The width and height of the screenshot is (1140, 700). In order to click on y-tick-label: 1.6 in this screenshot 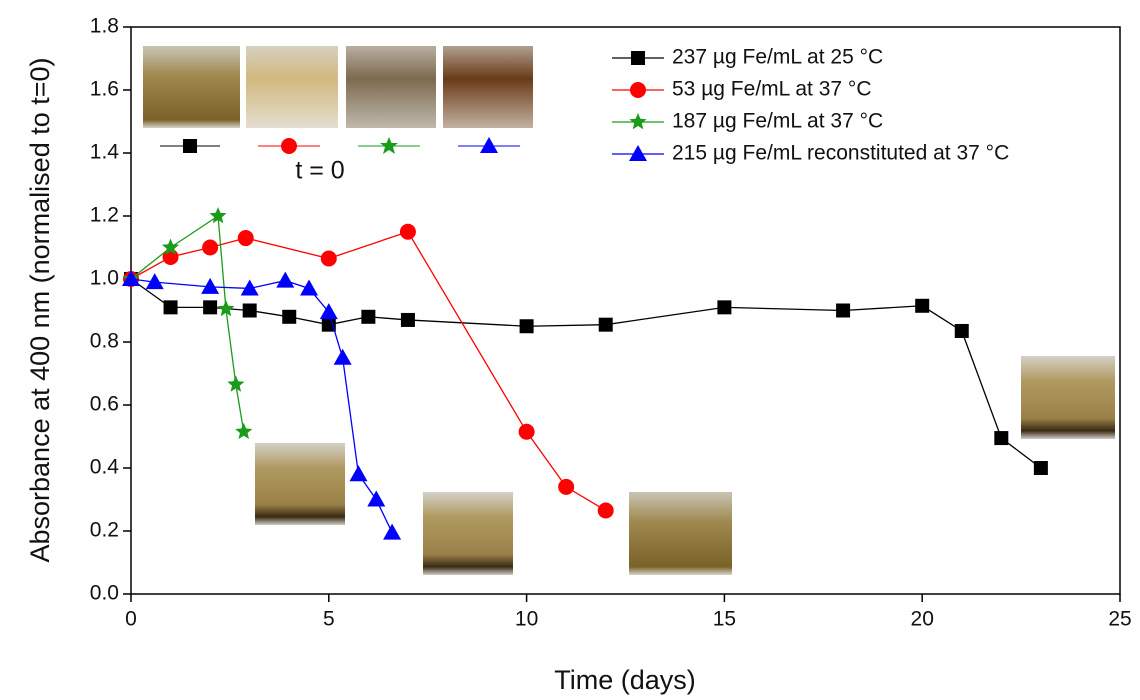, I will do `click(104, 89)`.